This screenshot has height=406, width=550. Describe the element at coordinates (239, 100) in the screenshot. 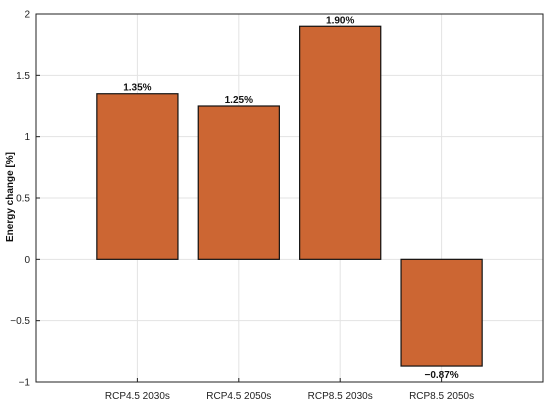

I see `data-label-1: 1.25%` at that location.